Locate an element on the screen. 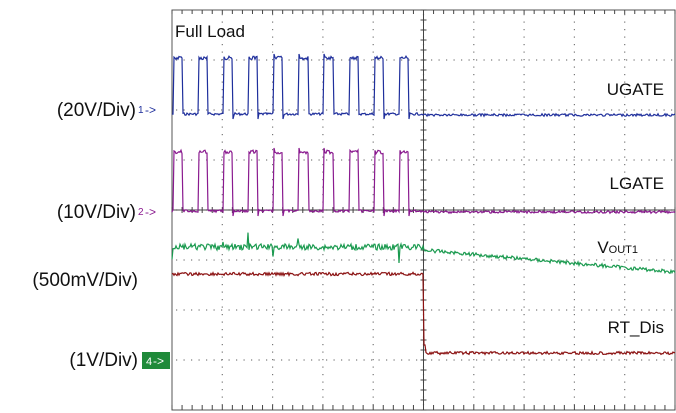 Image resolution: width=676 pixels, height=413 pixels. channel-4-marker-number: 4 is located at coordinates (149, 362).